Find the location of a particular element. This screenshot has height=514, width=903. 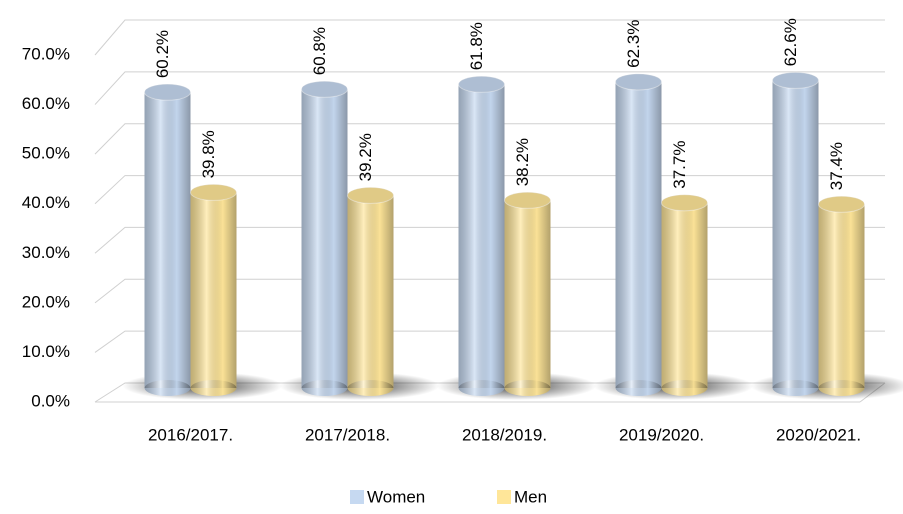

legend-label: Women is located at coordinates (396, 496).